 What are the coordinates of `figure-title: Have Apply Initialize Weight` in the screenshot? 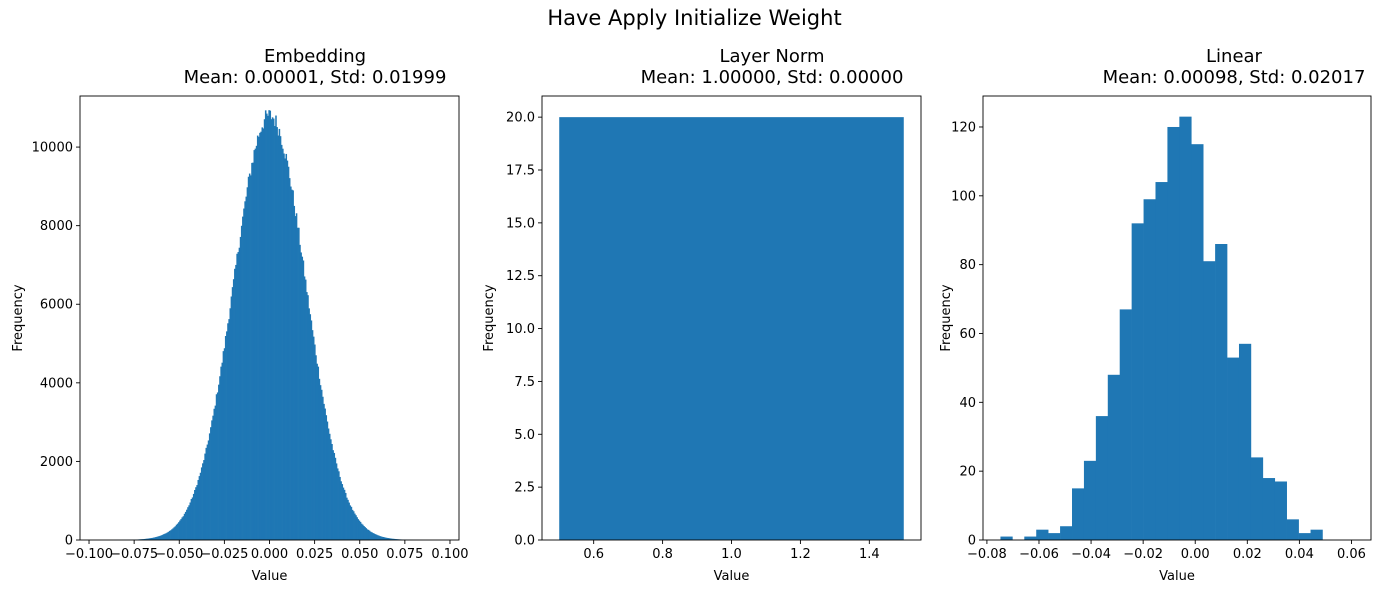 It's located at (694, 18).